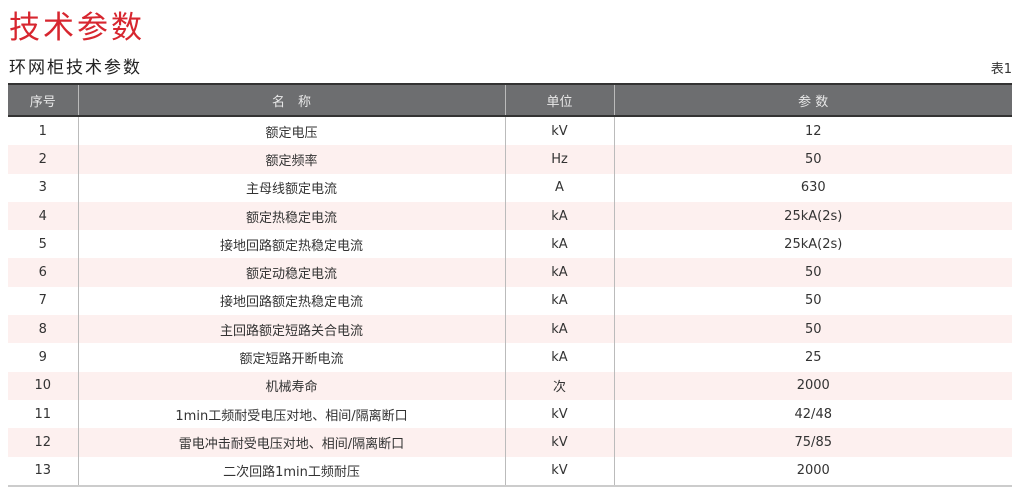 The width and height of the screenshot is (1018, 494). Describe the element at coordinates (291, 329) in the screenshot. I see `cell-name: 主回路额定短路关合电流` at that location.